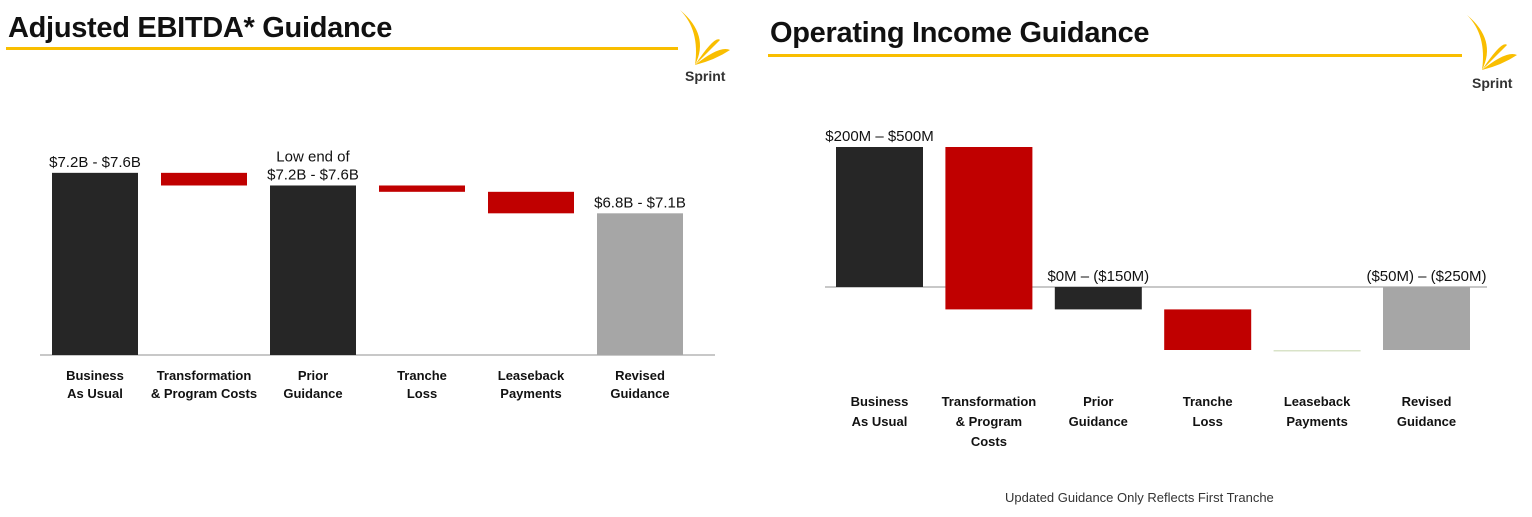 The height and width of the screenshot is (517, 1532). What do you see at coordinates (705, 76) in the screenshot?
I see `left-logo-text: Sprint` at bounding box center [705, 76].